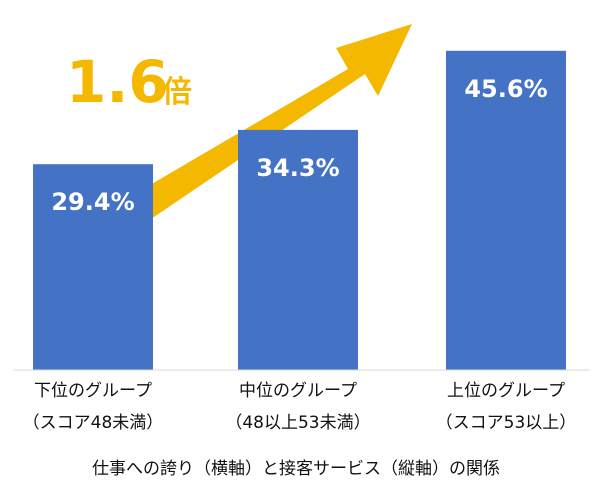  Describe the element at coordinates (506, 391) in the screenshot. I see `category-label-3-line-1: 上位のグループ` at that location.